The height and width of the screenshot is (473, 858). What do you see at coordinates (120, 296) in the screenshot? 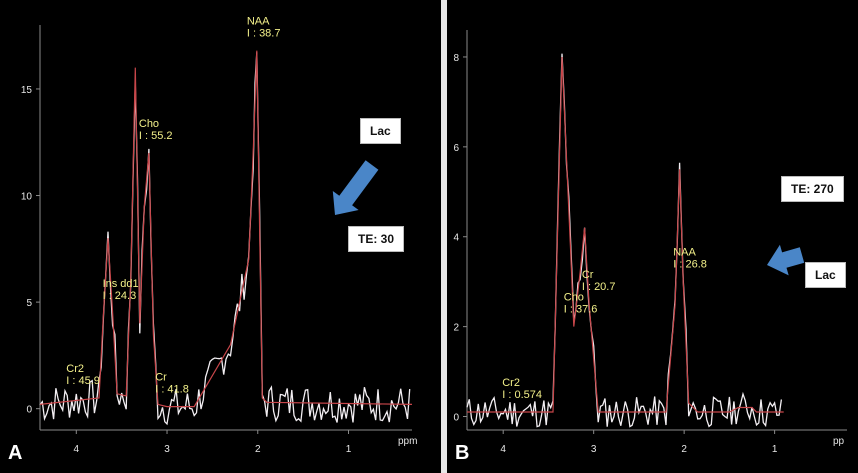
I see `peak-label-integral: I : 24.3` at bounding box center [120, 296].